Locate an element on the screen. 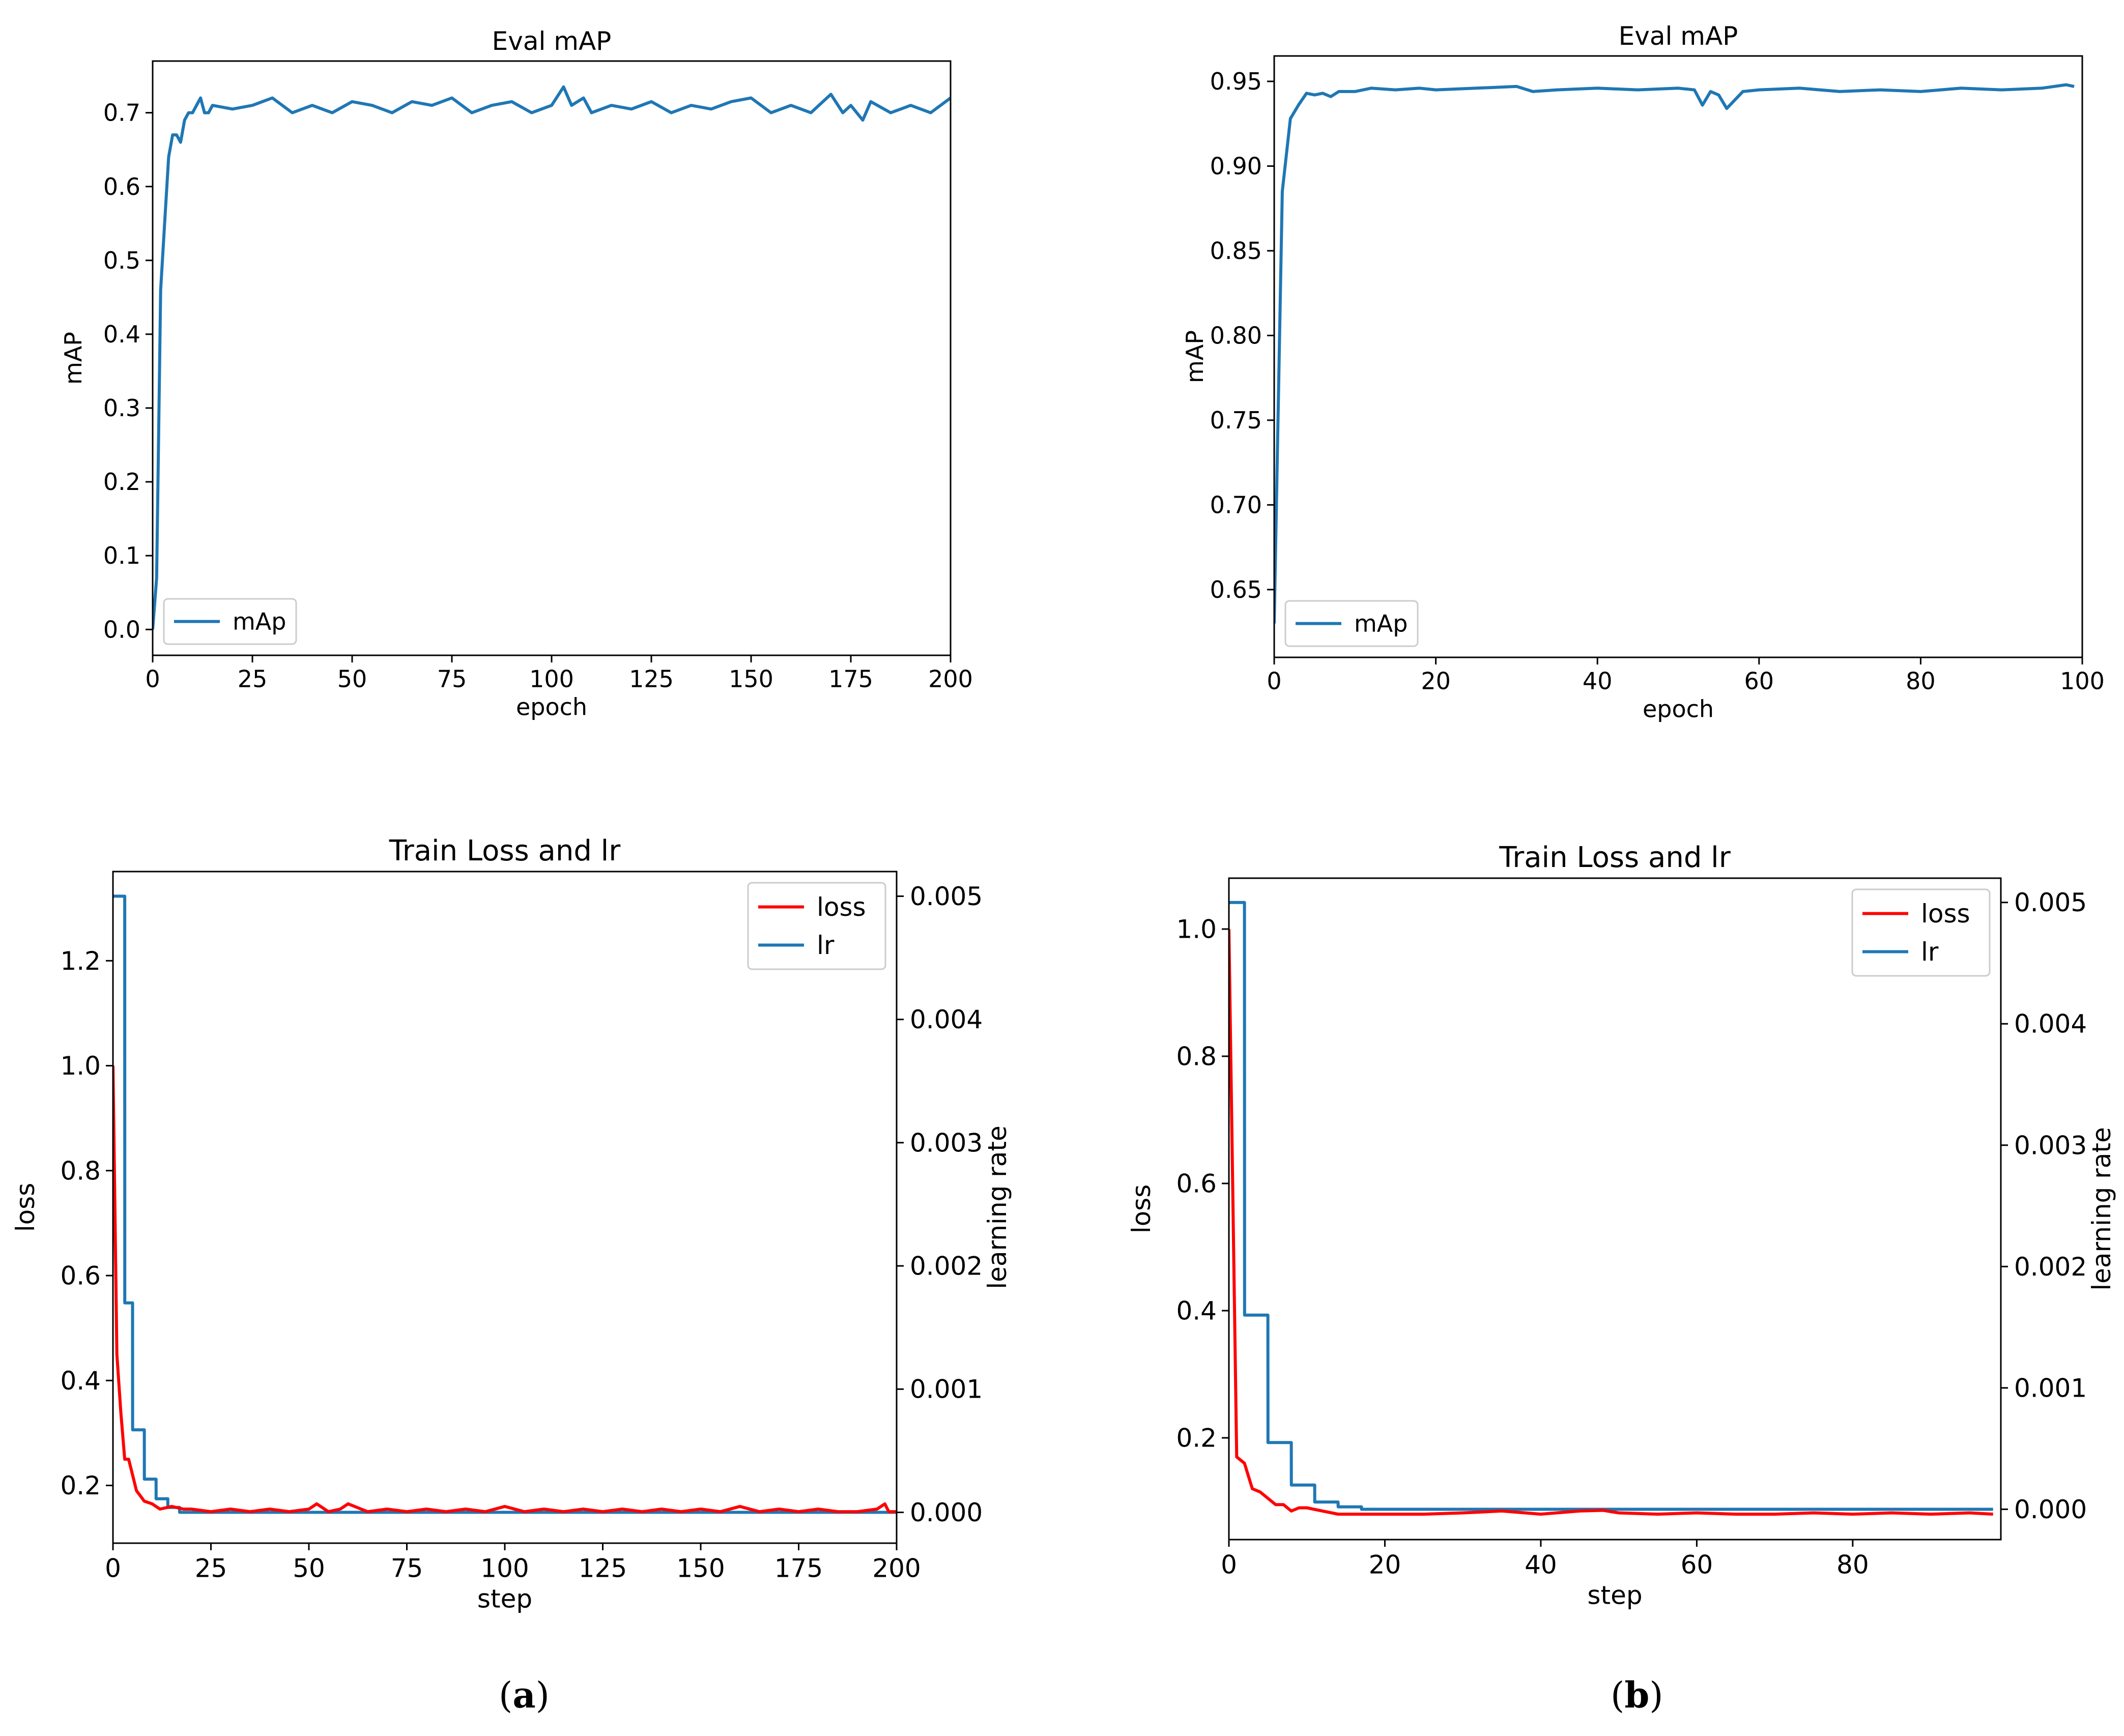  y-tick-label: 0.95 is located at coordinates (1236, 81).